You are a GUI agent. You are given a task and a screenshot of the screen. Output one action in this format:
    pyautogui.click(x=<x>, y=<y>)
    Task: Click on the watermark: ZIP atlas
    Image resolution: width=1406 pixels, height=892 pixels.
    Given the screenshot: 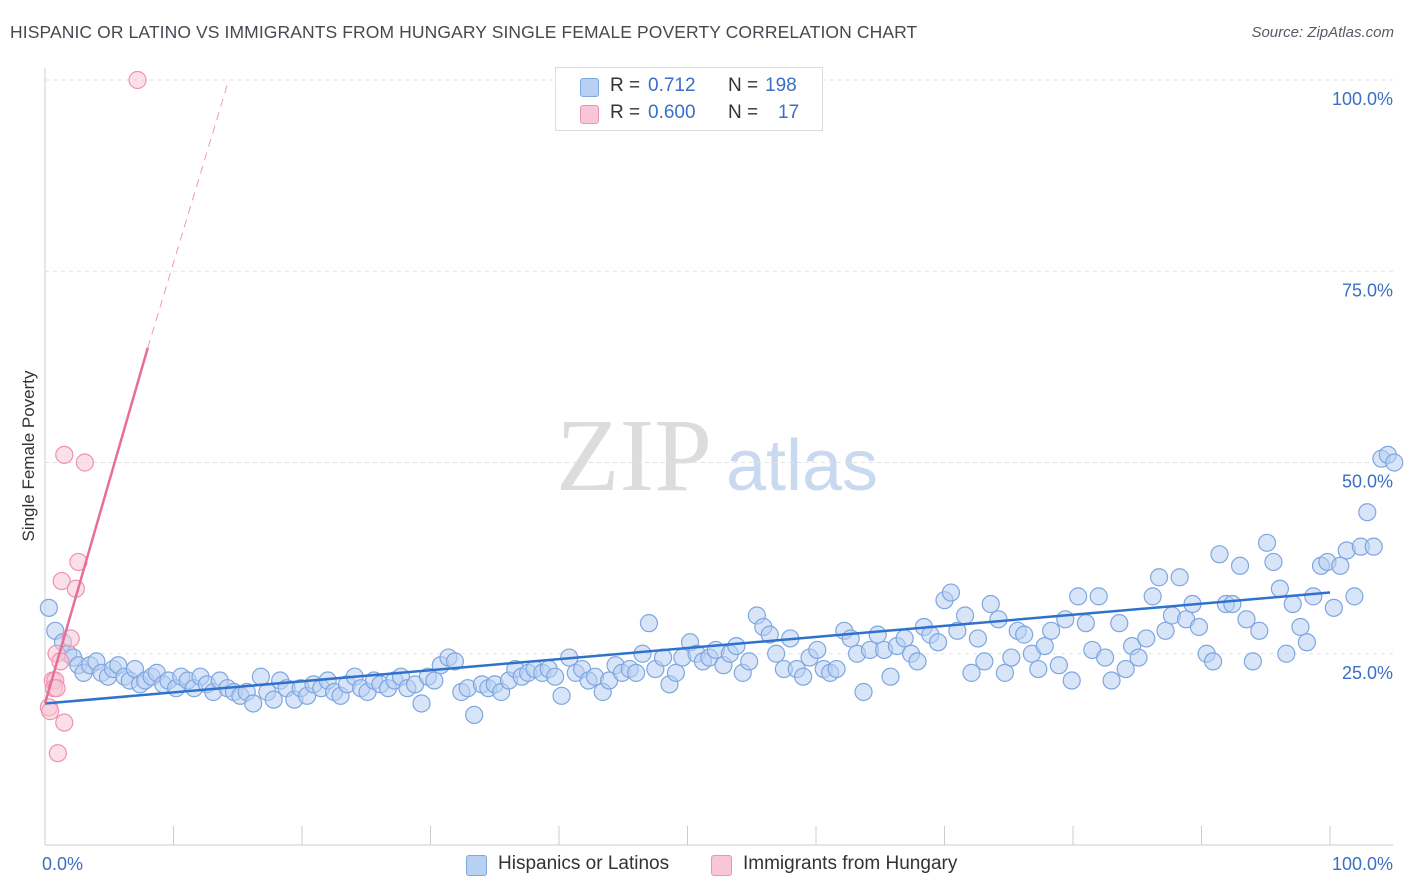 What is the action you would take?
    pyautogui.click(x=717, y=455)
    